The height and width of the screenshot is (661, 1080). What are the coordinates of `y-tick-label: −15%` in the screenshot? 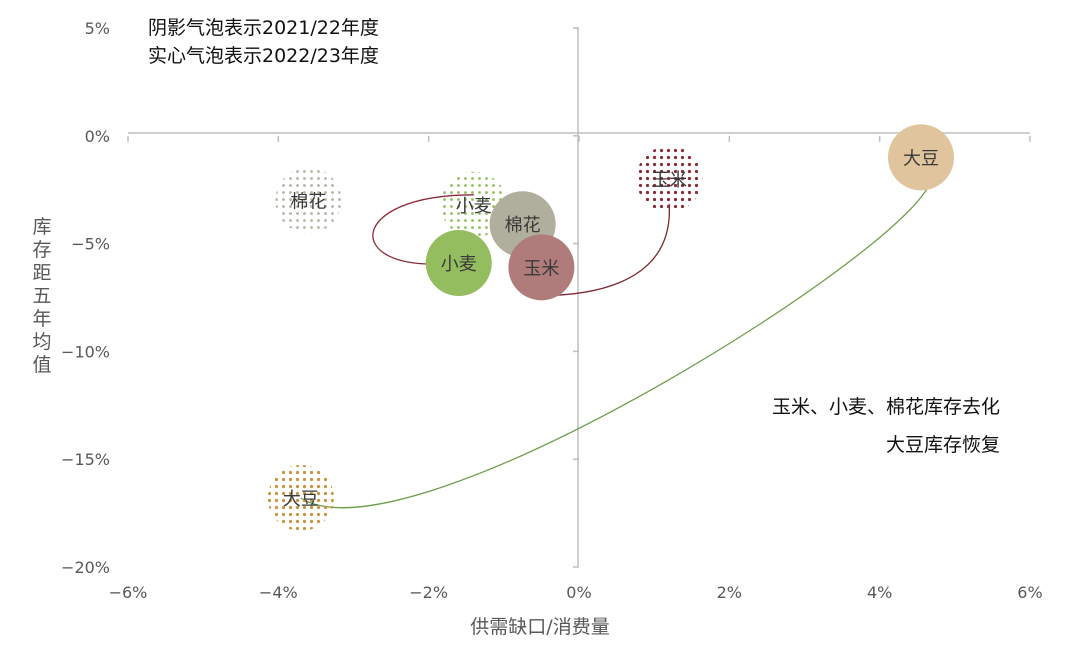 It's located at (85, 459).